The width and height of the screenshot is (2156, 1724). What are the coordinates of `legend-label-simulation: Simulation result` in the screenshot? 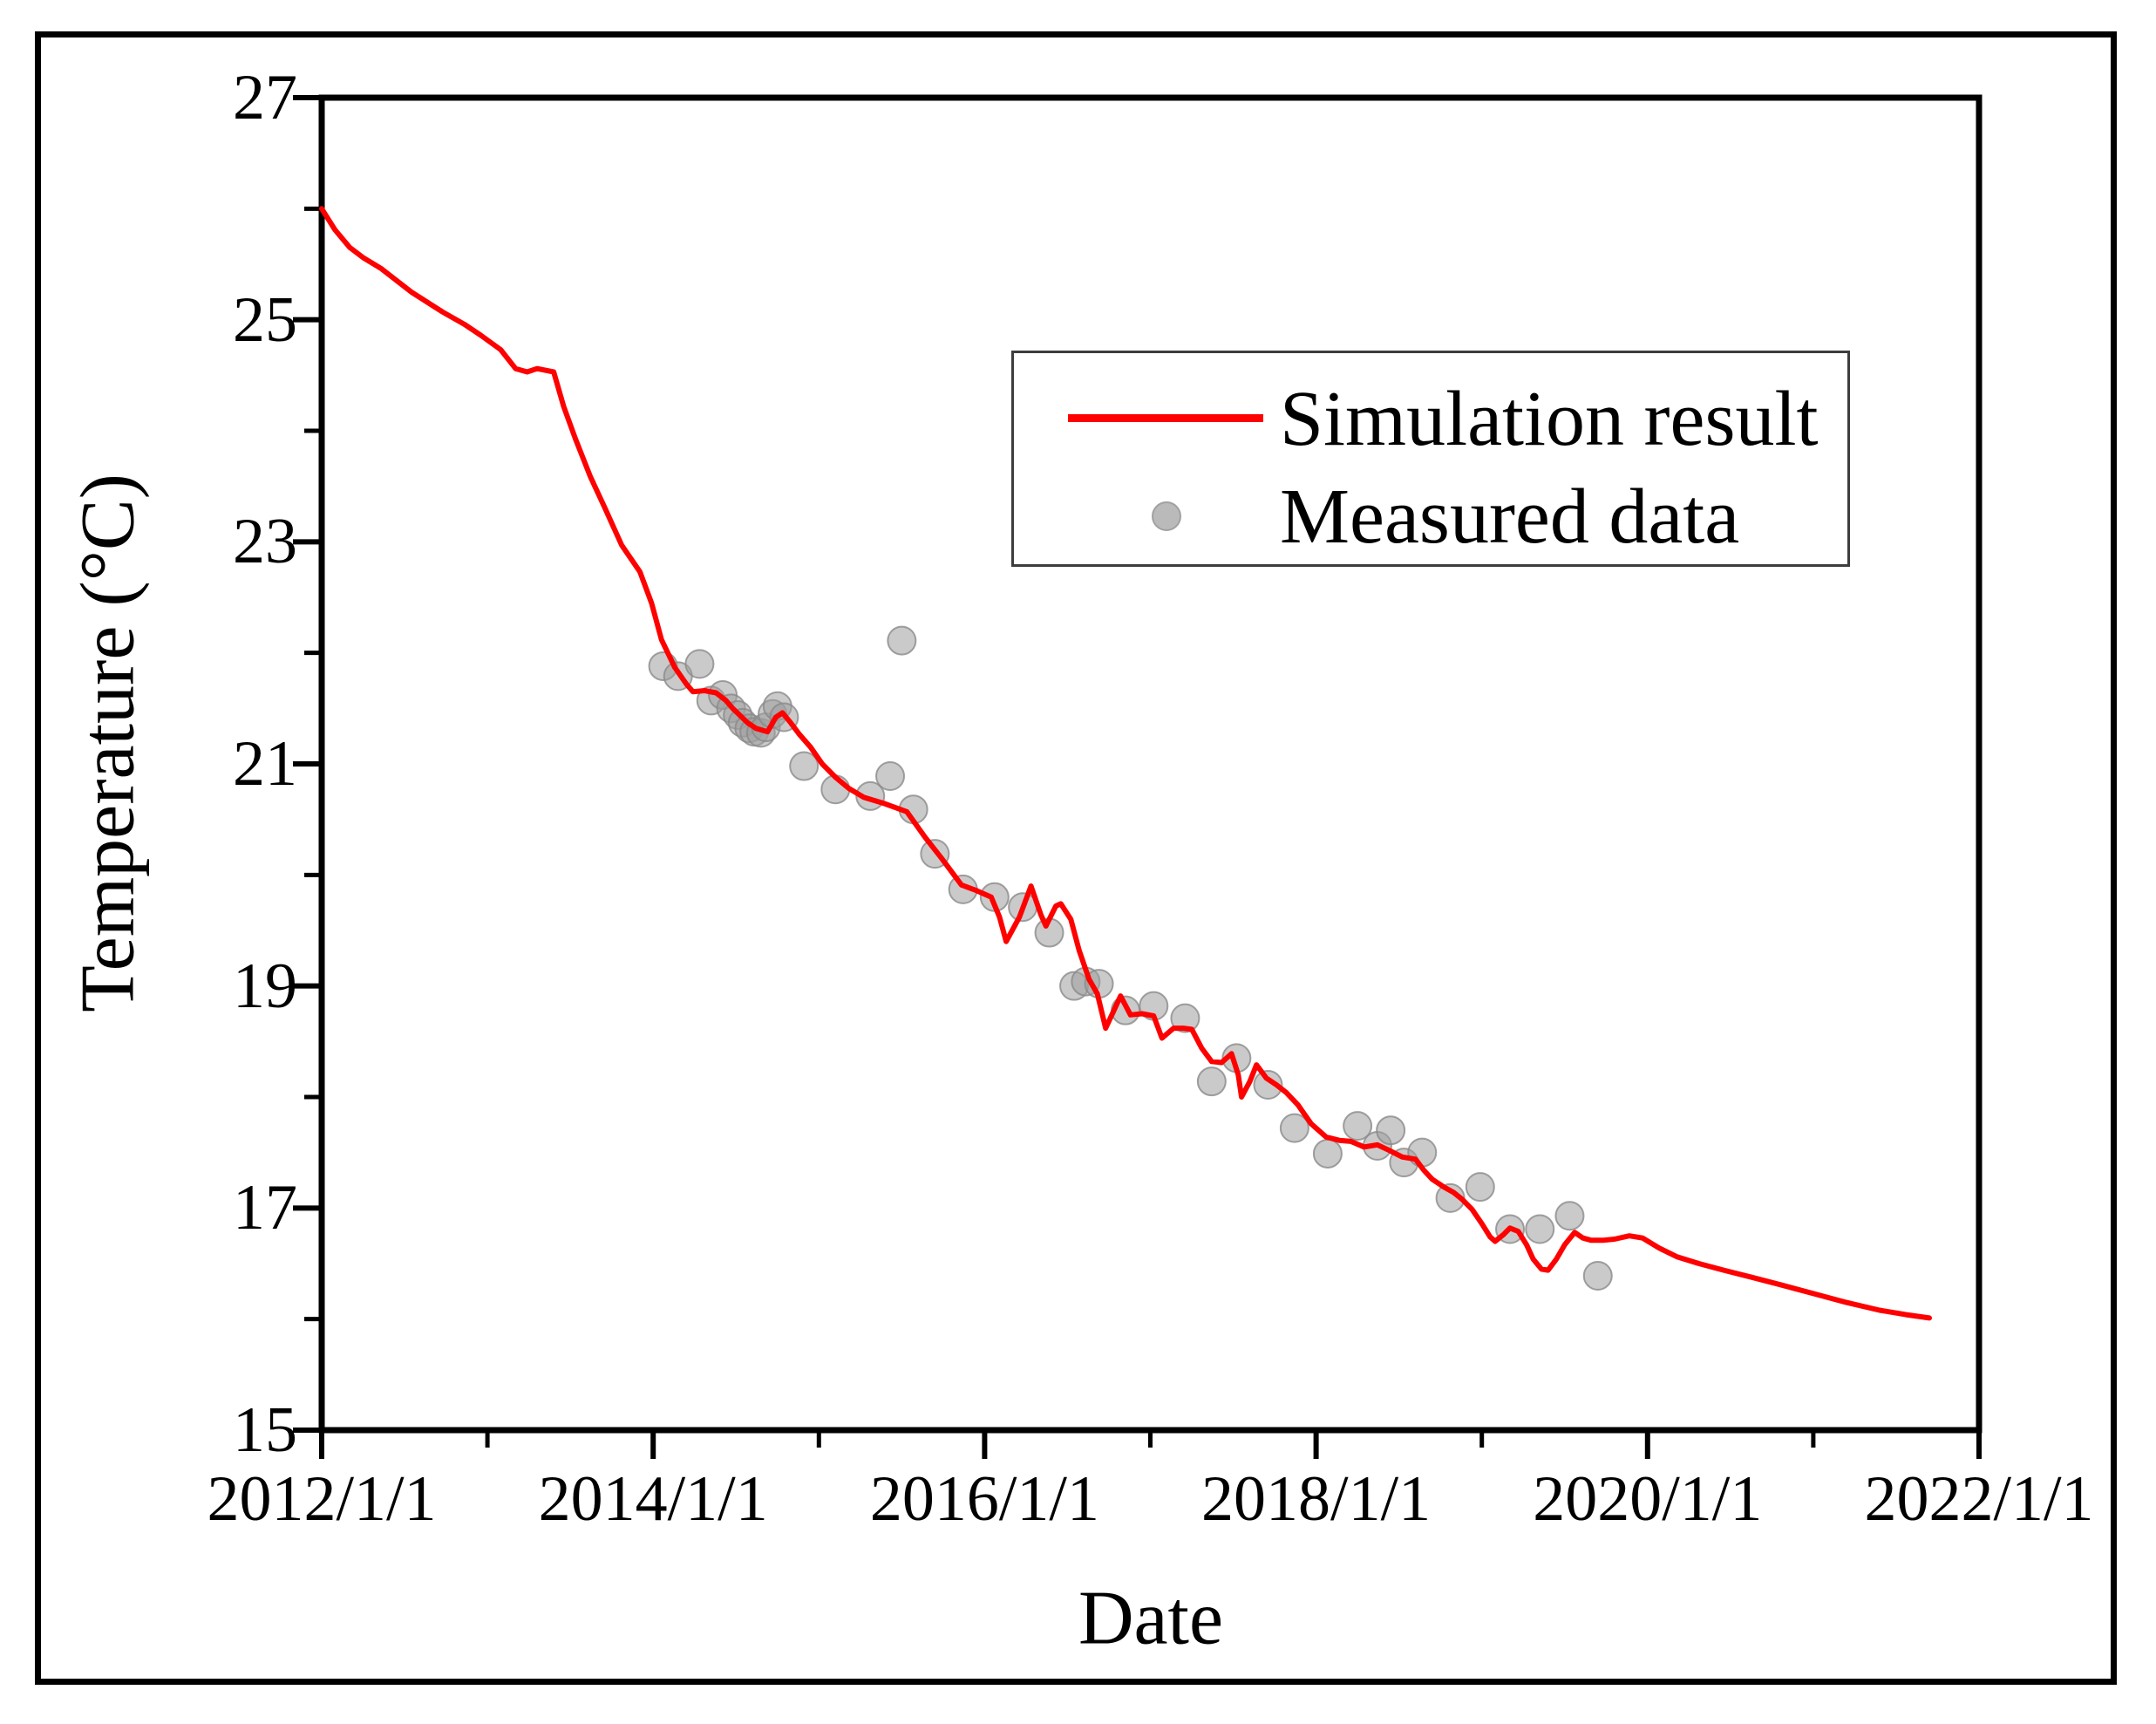 It's located at (1549, 419).